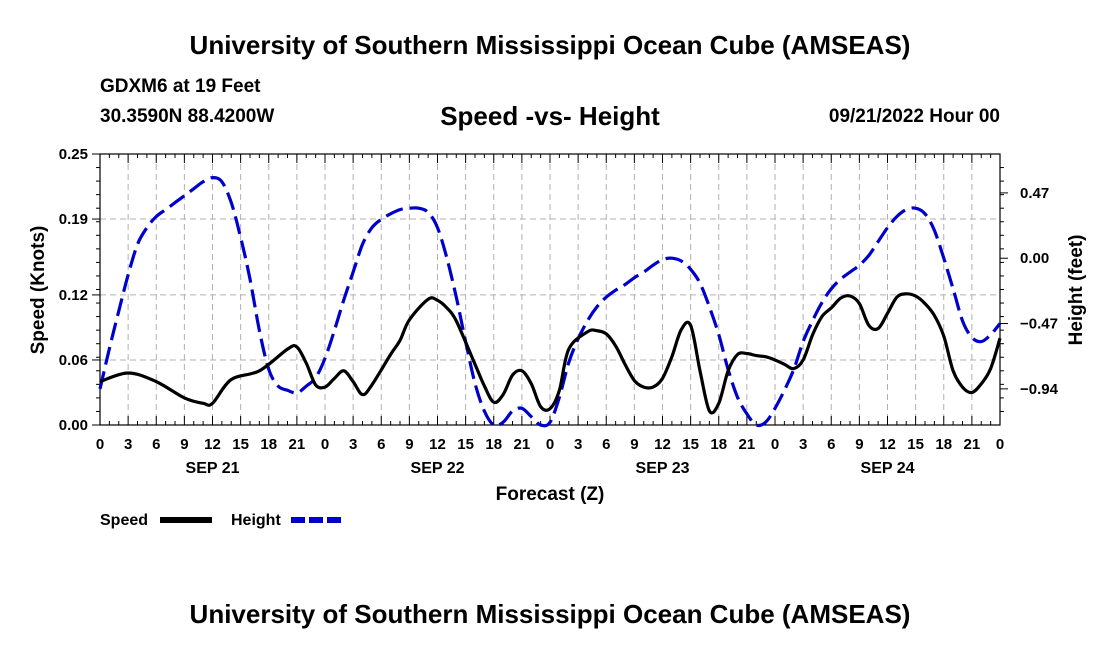  I want to click on legend-label-height: Height, so click(256, 520).